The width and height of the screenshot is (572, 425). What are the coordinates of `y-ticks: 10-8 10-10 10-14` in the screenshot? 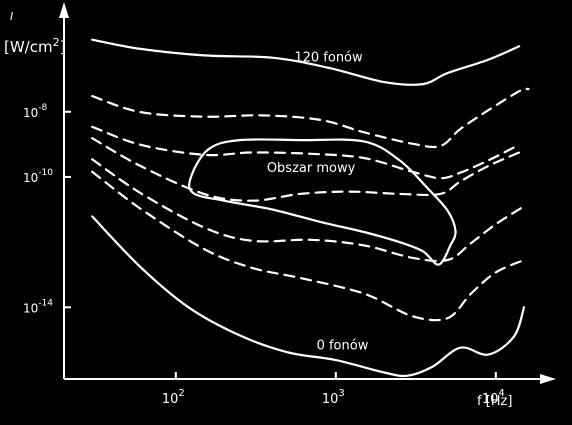 It's located at (47, 209).